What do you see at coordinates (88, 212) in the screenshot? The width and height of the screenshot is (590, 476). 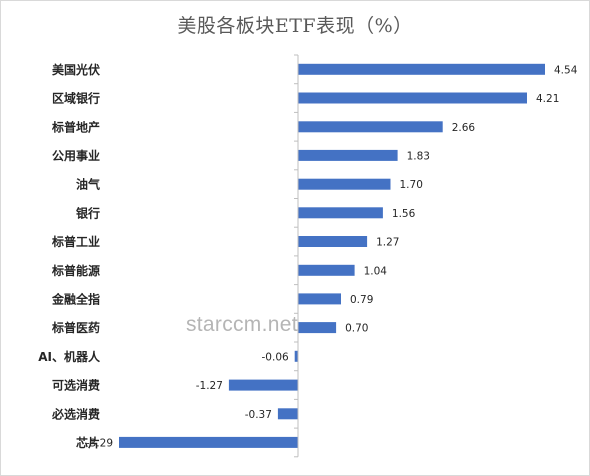 I see `category-label: 银行` at bounding box center [88, 212].